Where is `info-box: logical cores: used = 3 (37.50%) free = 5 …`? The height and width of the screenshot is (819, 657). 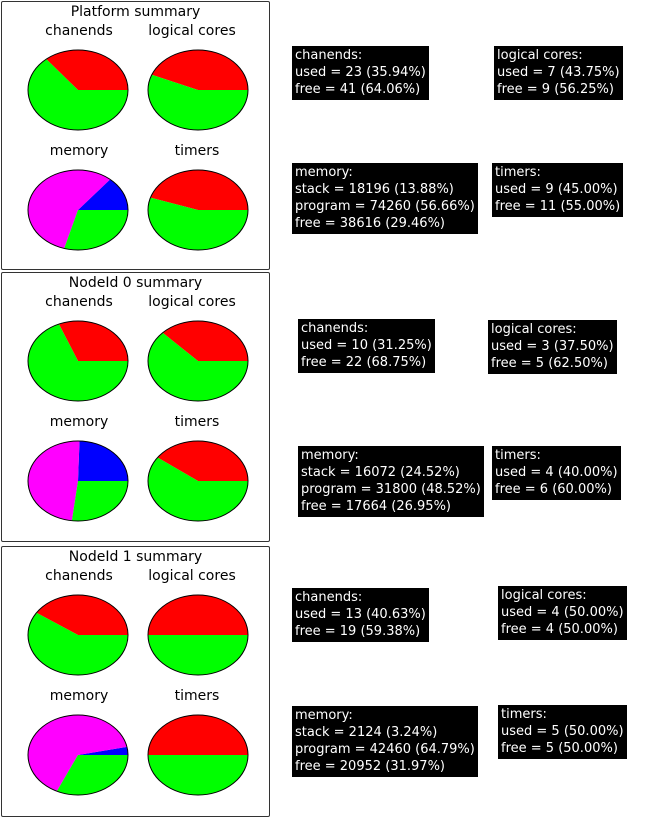
info-box: logical cores: used = 3 (37.50%) free = 5 … is located at coordinates (552, 347).